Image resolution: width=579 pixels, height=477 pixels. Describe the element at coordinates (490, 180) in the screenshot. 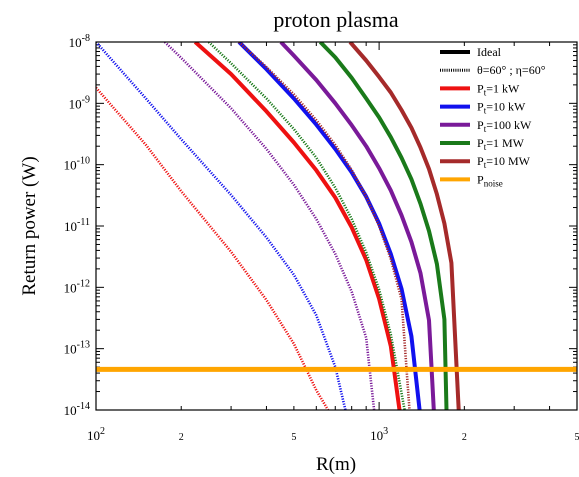

I see `legend-label: Pnoise` at that location.